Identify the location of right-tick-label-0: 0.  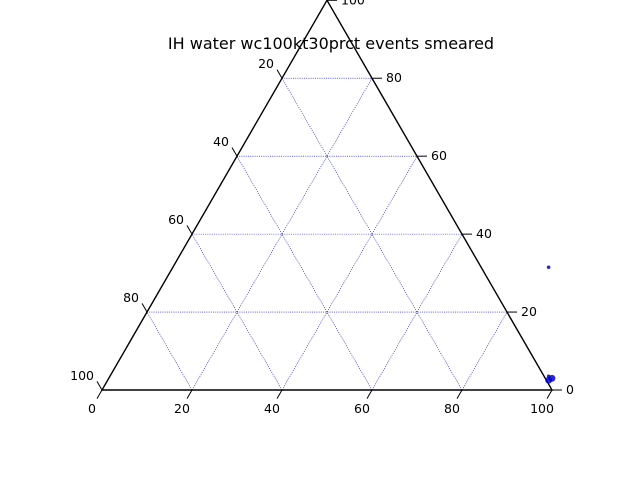
(570, 389).